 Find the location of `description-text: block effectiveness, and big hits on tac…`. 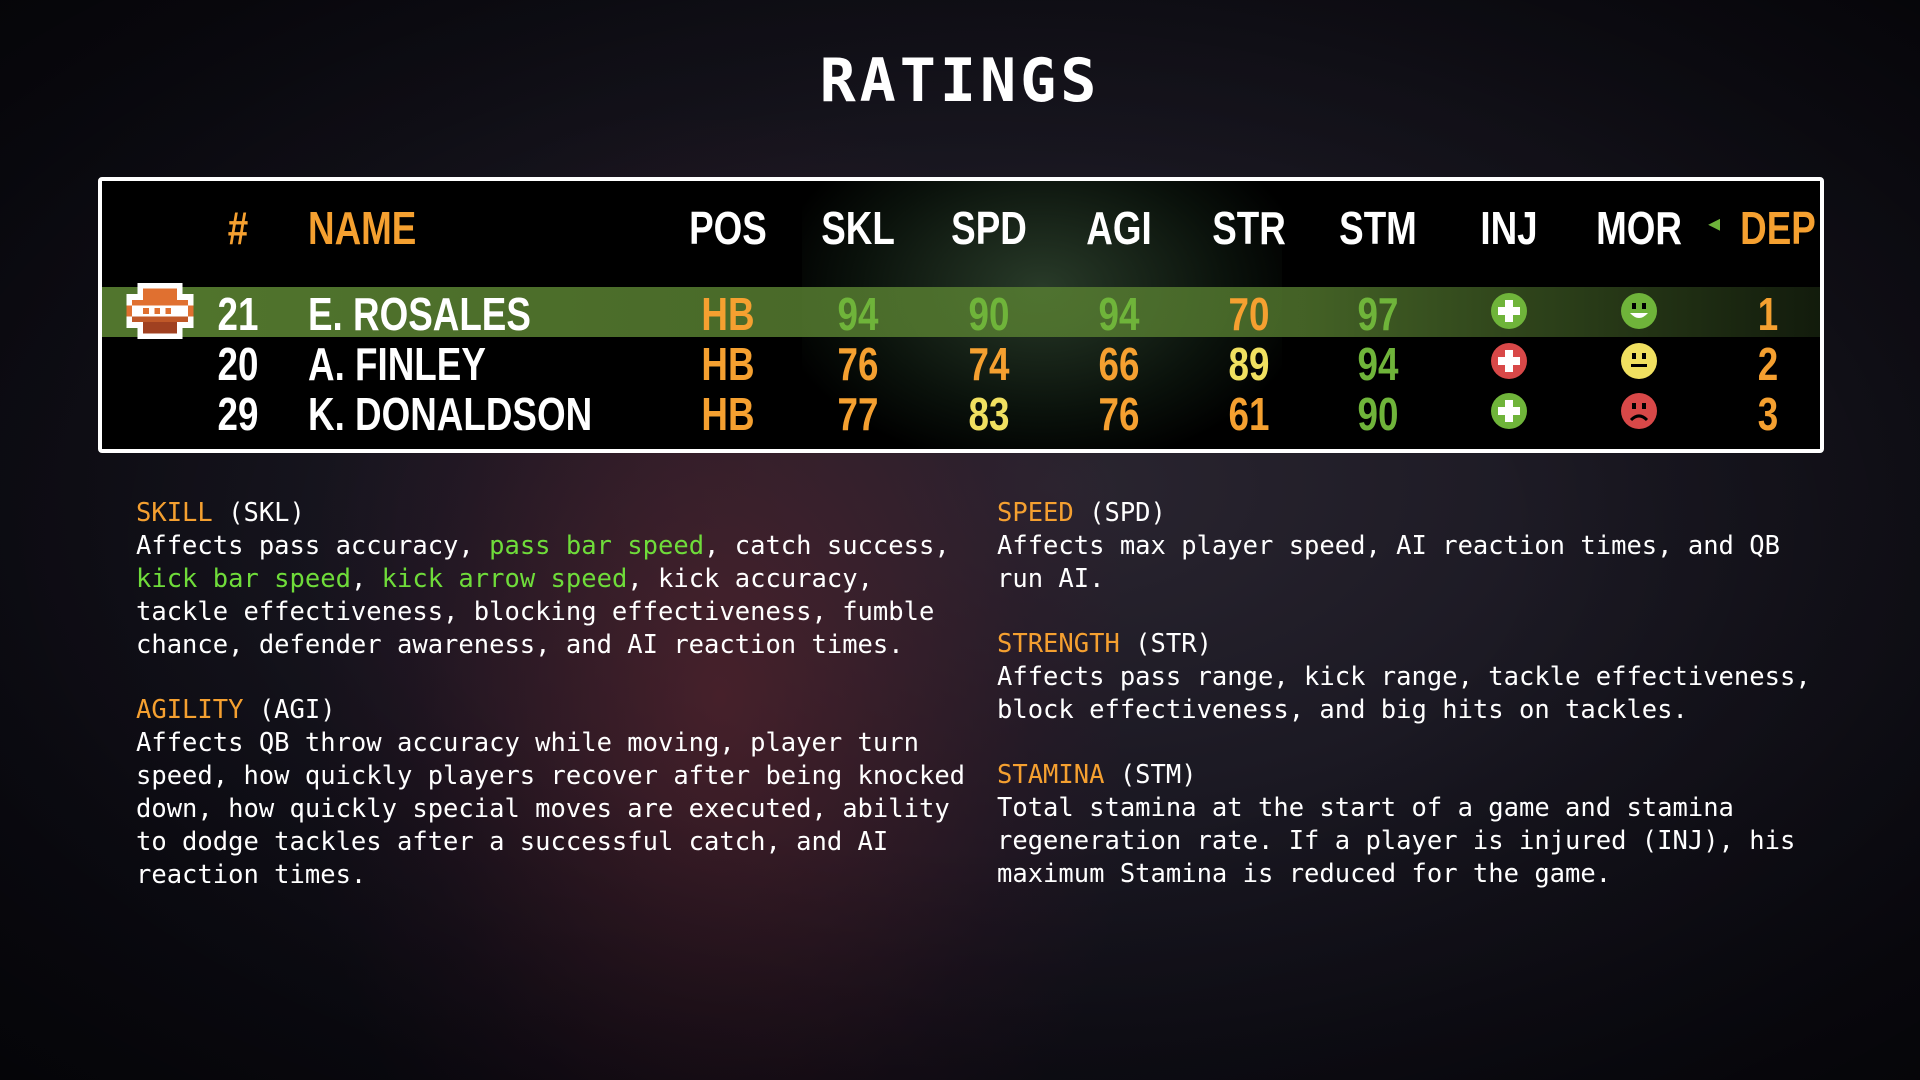

description-text: block effectiveness, and big hits on tac… is located at coordinates (1342, 710).